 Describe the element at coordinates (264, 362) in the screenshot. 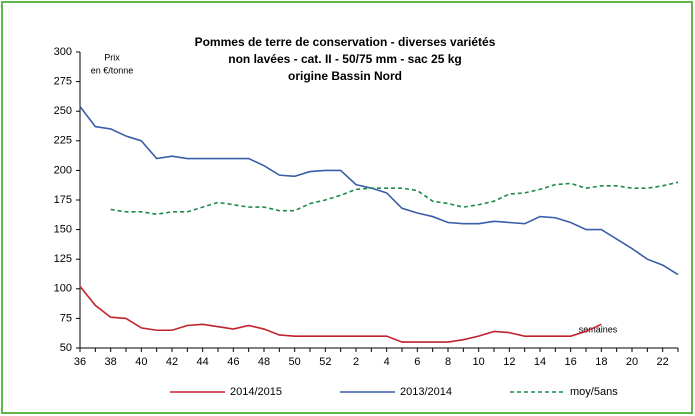

I see `x-tick-label: 48` at that location.